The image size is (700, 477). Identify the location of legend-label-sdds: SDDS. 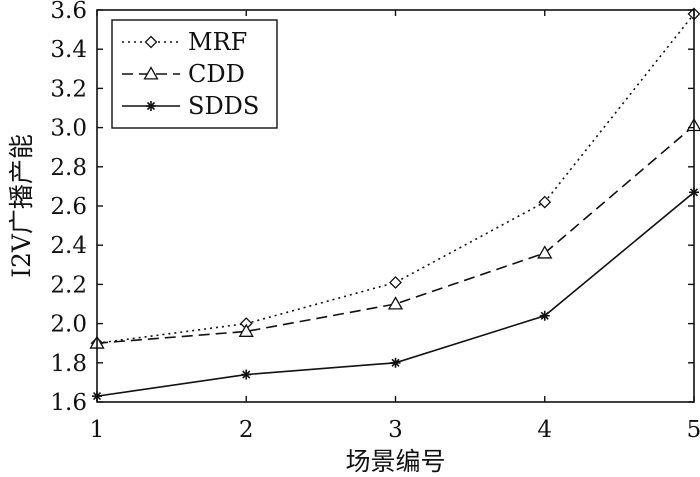
(223, 106).